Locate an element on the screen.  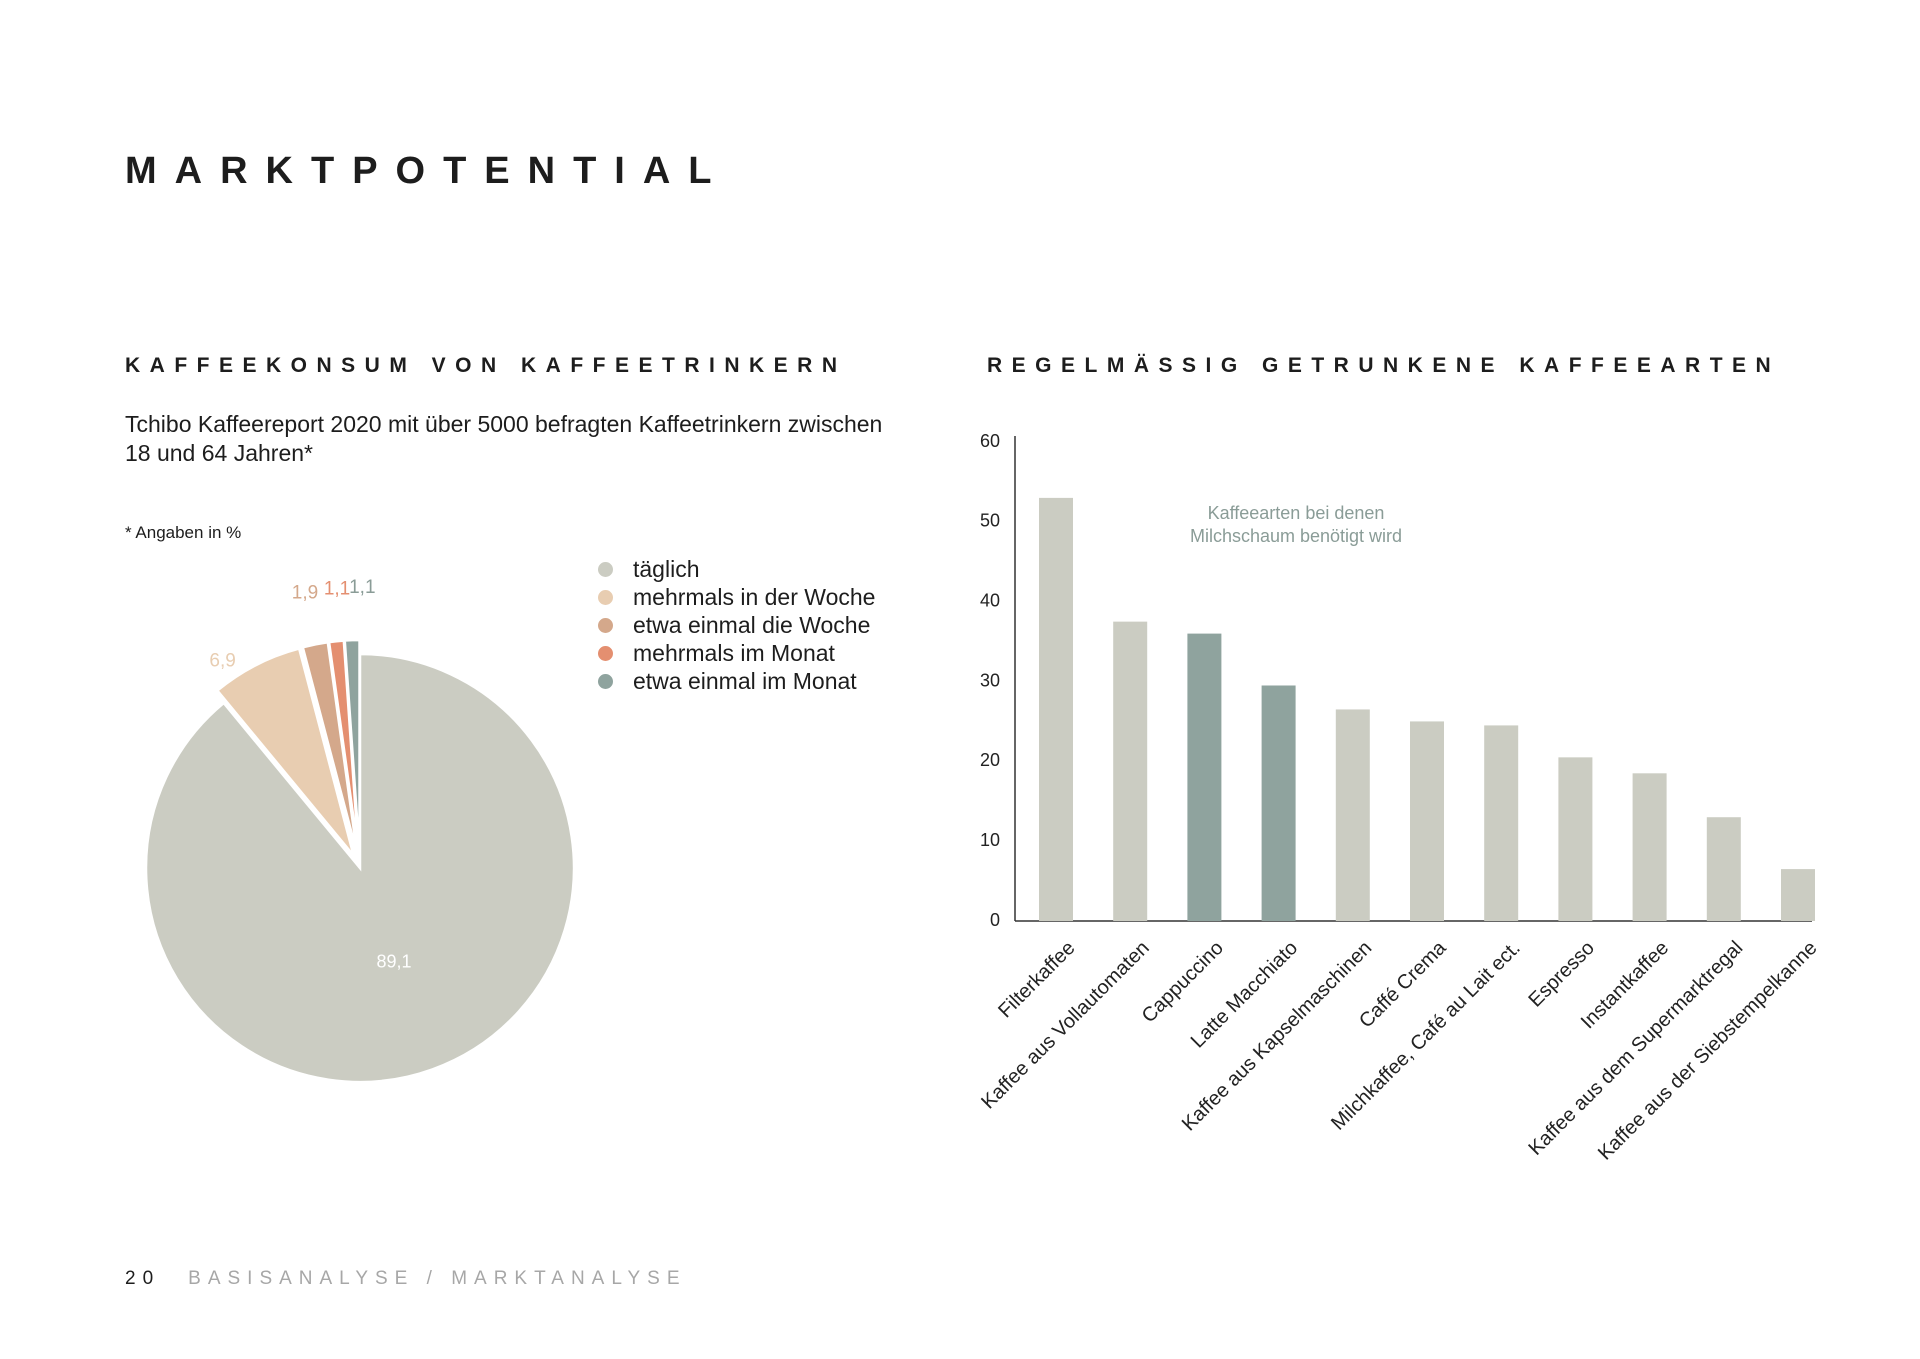
legend-label: täglich is located at coordinates (666, 568).